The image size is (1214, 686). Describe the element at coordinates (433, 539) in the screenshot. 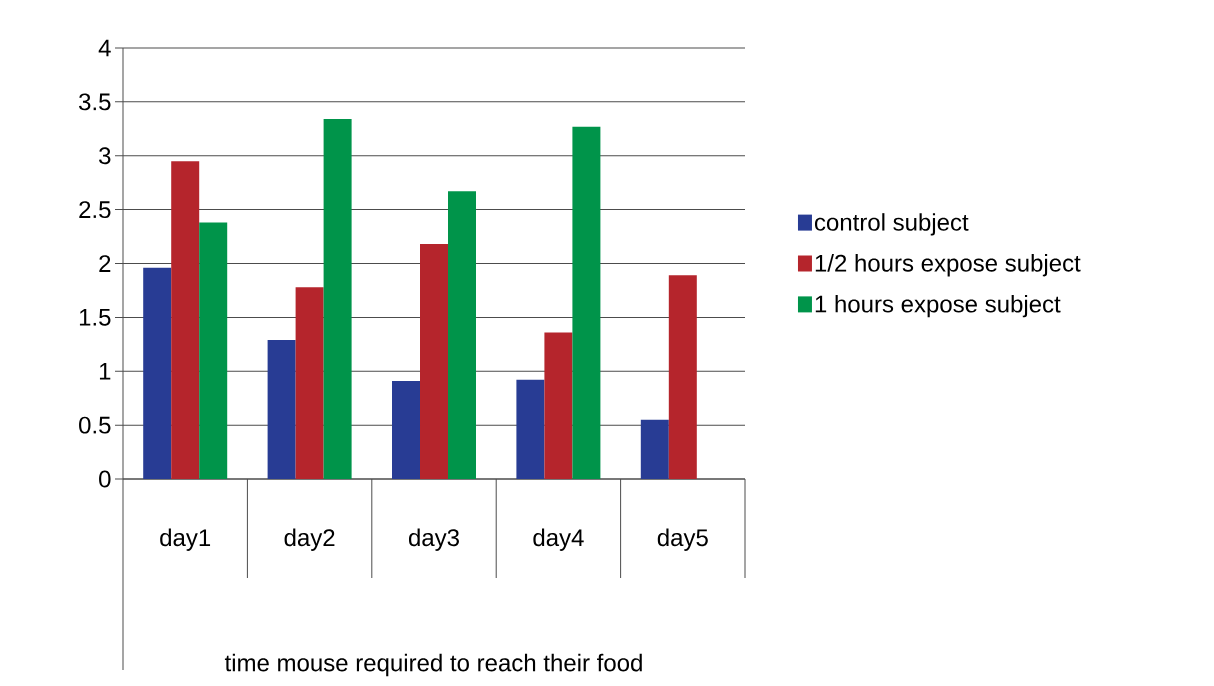

I see `x-tick-label: day3` at that location.